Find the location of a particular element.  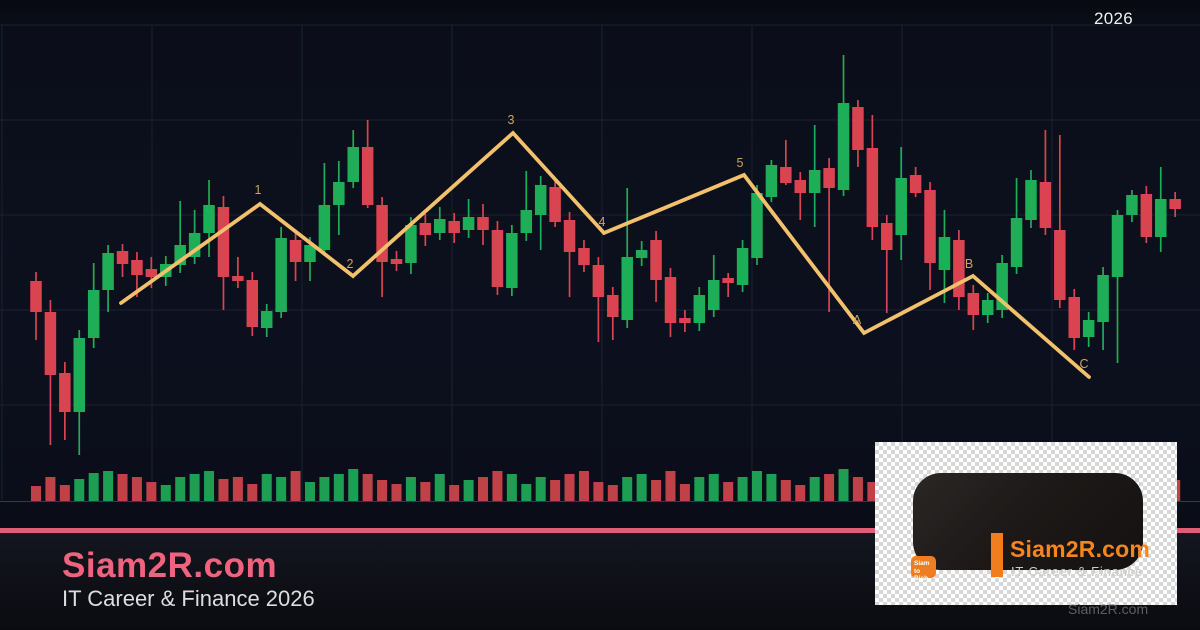

wave-label: 4 is located at coordinates (602, 222).